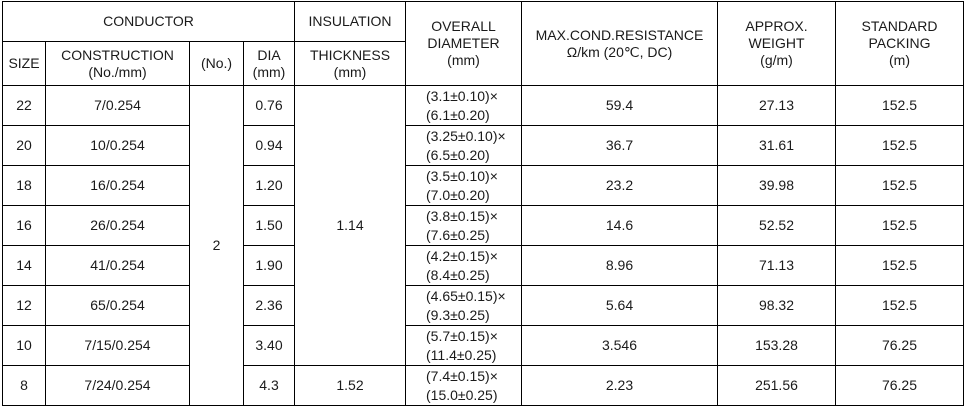 Image resolution: width=966 pixels, height=410 pixels. What do you see at coordinates (269, 265) in the screenshot?
I see `dia-cell: 1.90` at bounding box center [269, 265].